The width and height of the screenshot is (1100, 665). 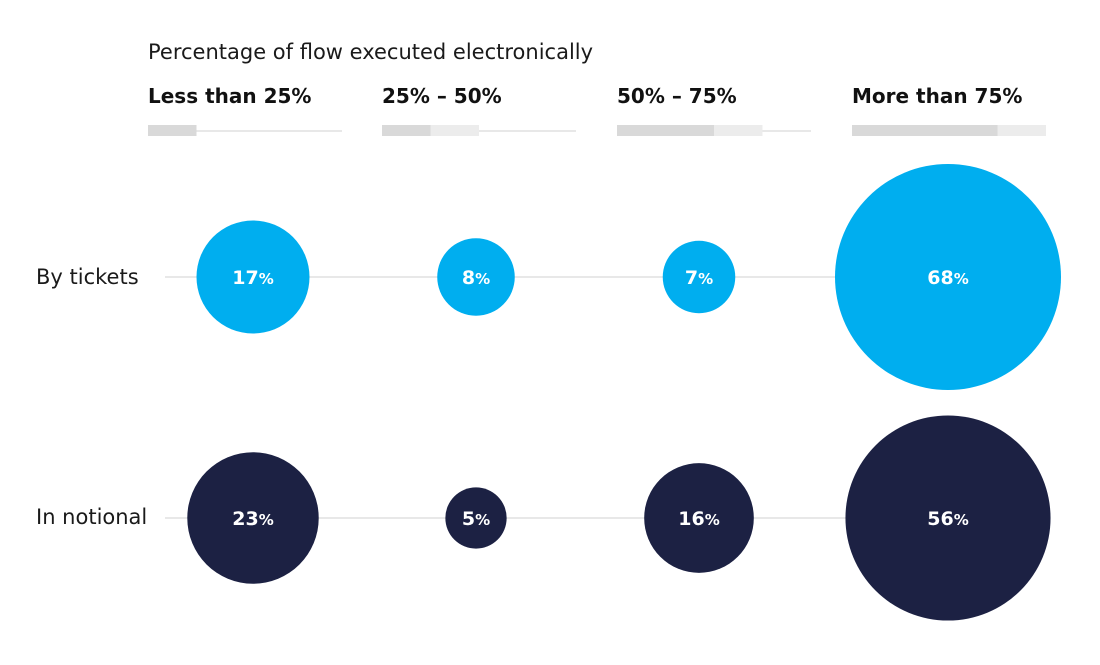 I want to click on bubble-label: 23%, so click(x=252, y=519).